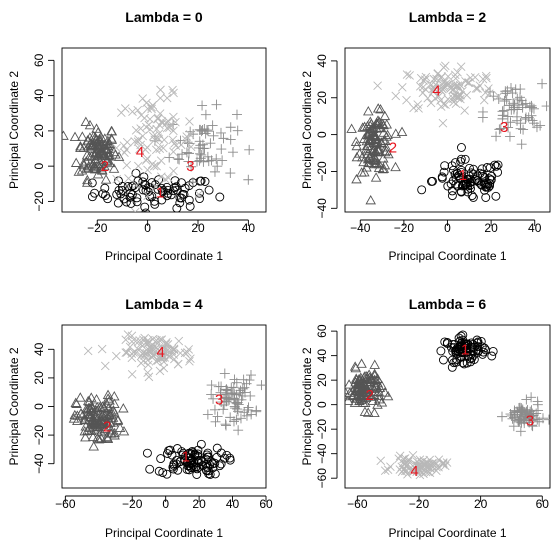 The image size is (552, 551). What do you see at coordinates (357, 504) in the screenshot?
I see `x-tick-label: −60` at bounding box center [357, 504].